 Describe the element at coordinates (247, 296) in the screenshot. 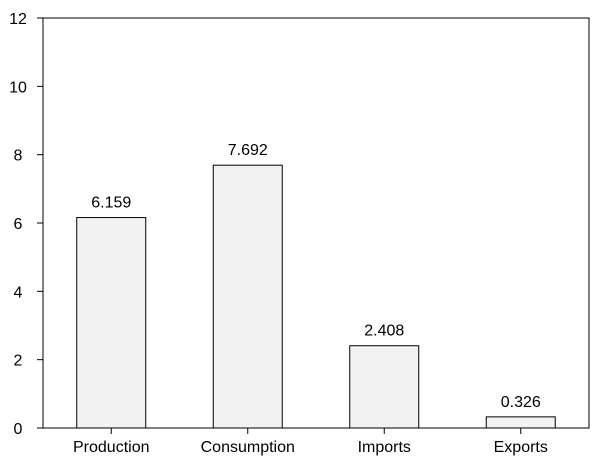

I see `bar-consumption` at that location.